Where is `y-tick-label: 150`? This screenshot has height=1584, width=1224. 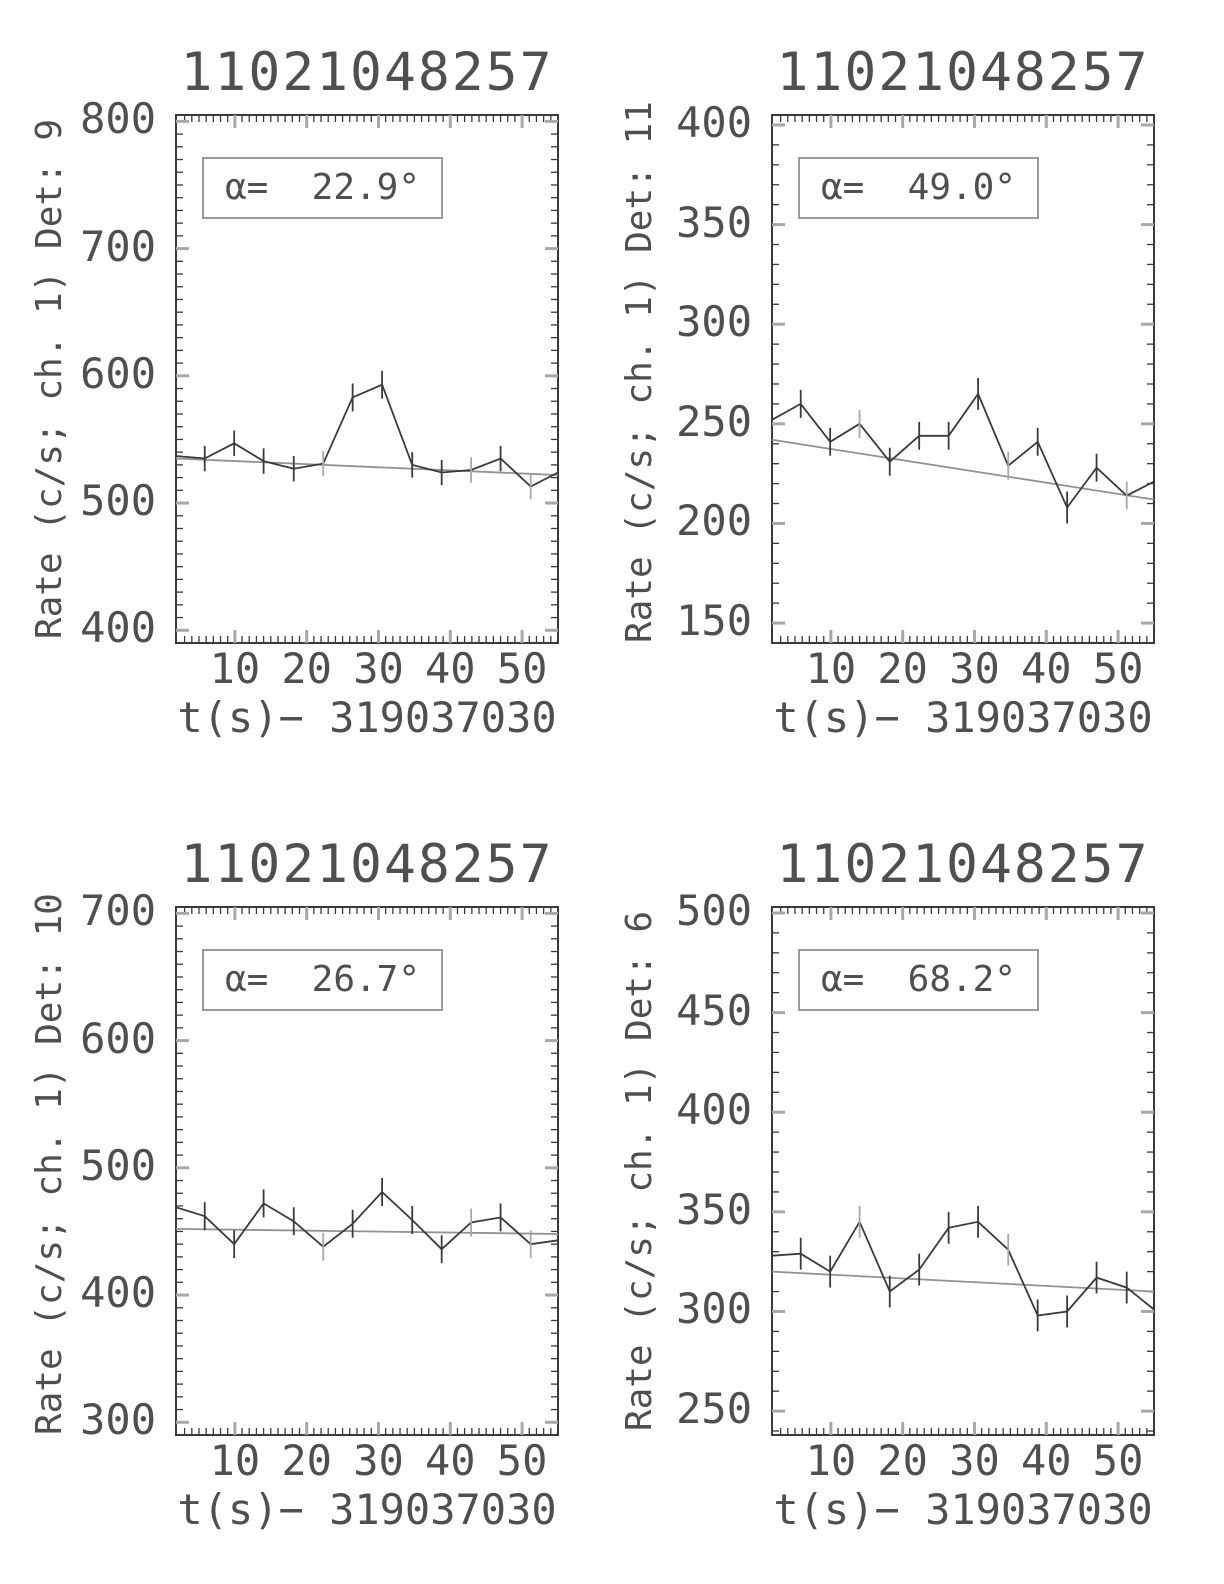 y-tick-label: 150 is located at coordinates (714, 621).